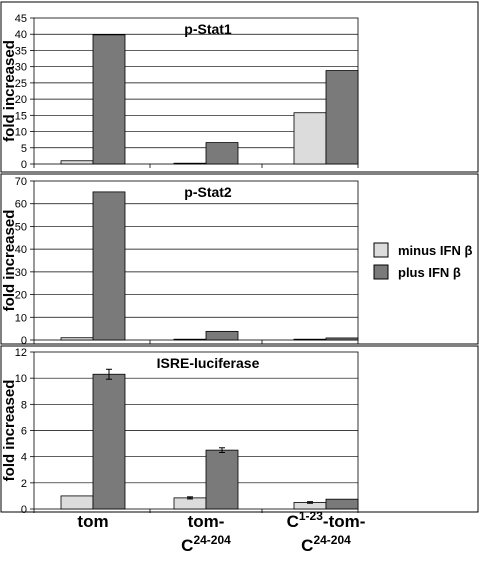  What do you see at coordinates (221, 532) in the screenshot?
I see `x-axis-category-labels: tom tom- C24-204 C1-23-tom- C24-204` at bounding box center [221, 532].